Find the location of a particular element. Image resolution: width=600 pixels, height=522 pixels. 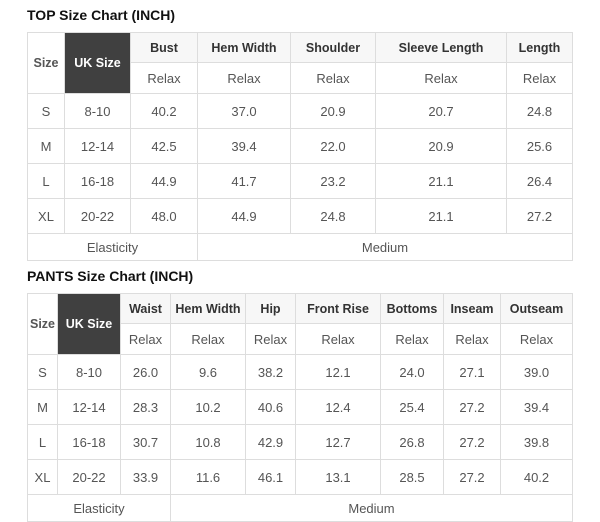

value-cell: 41.7 is located at coordinates (244, 181).